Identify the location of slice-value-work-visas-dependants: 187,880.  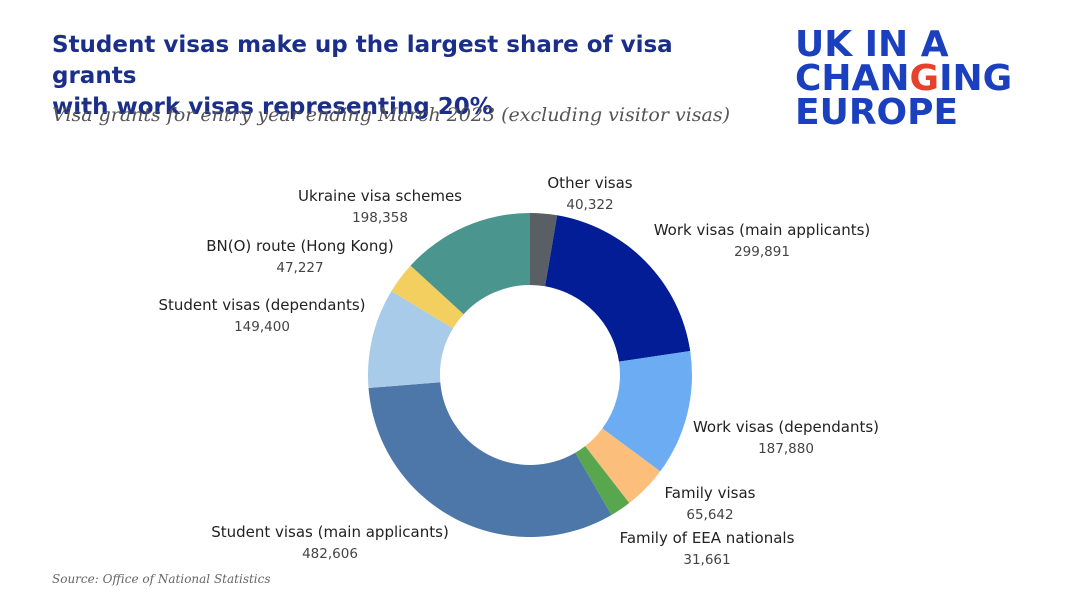
(786, 449).